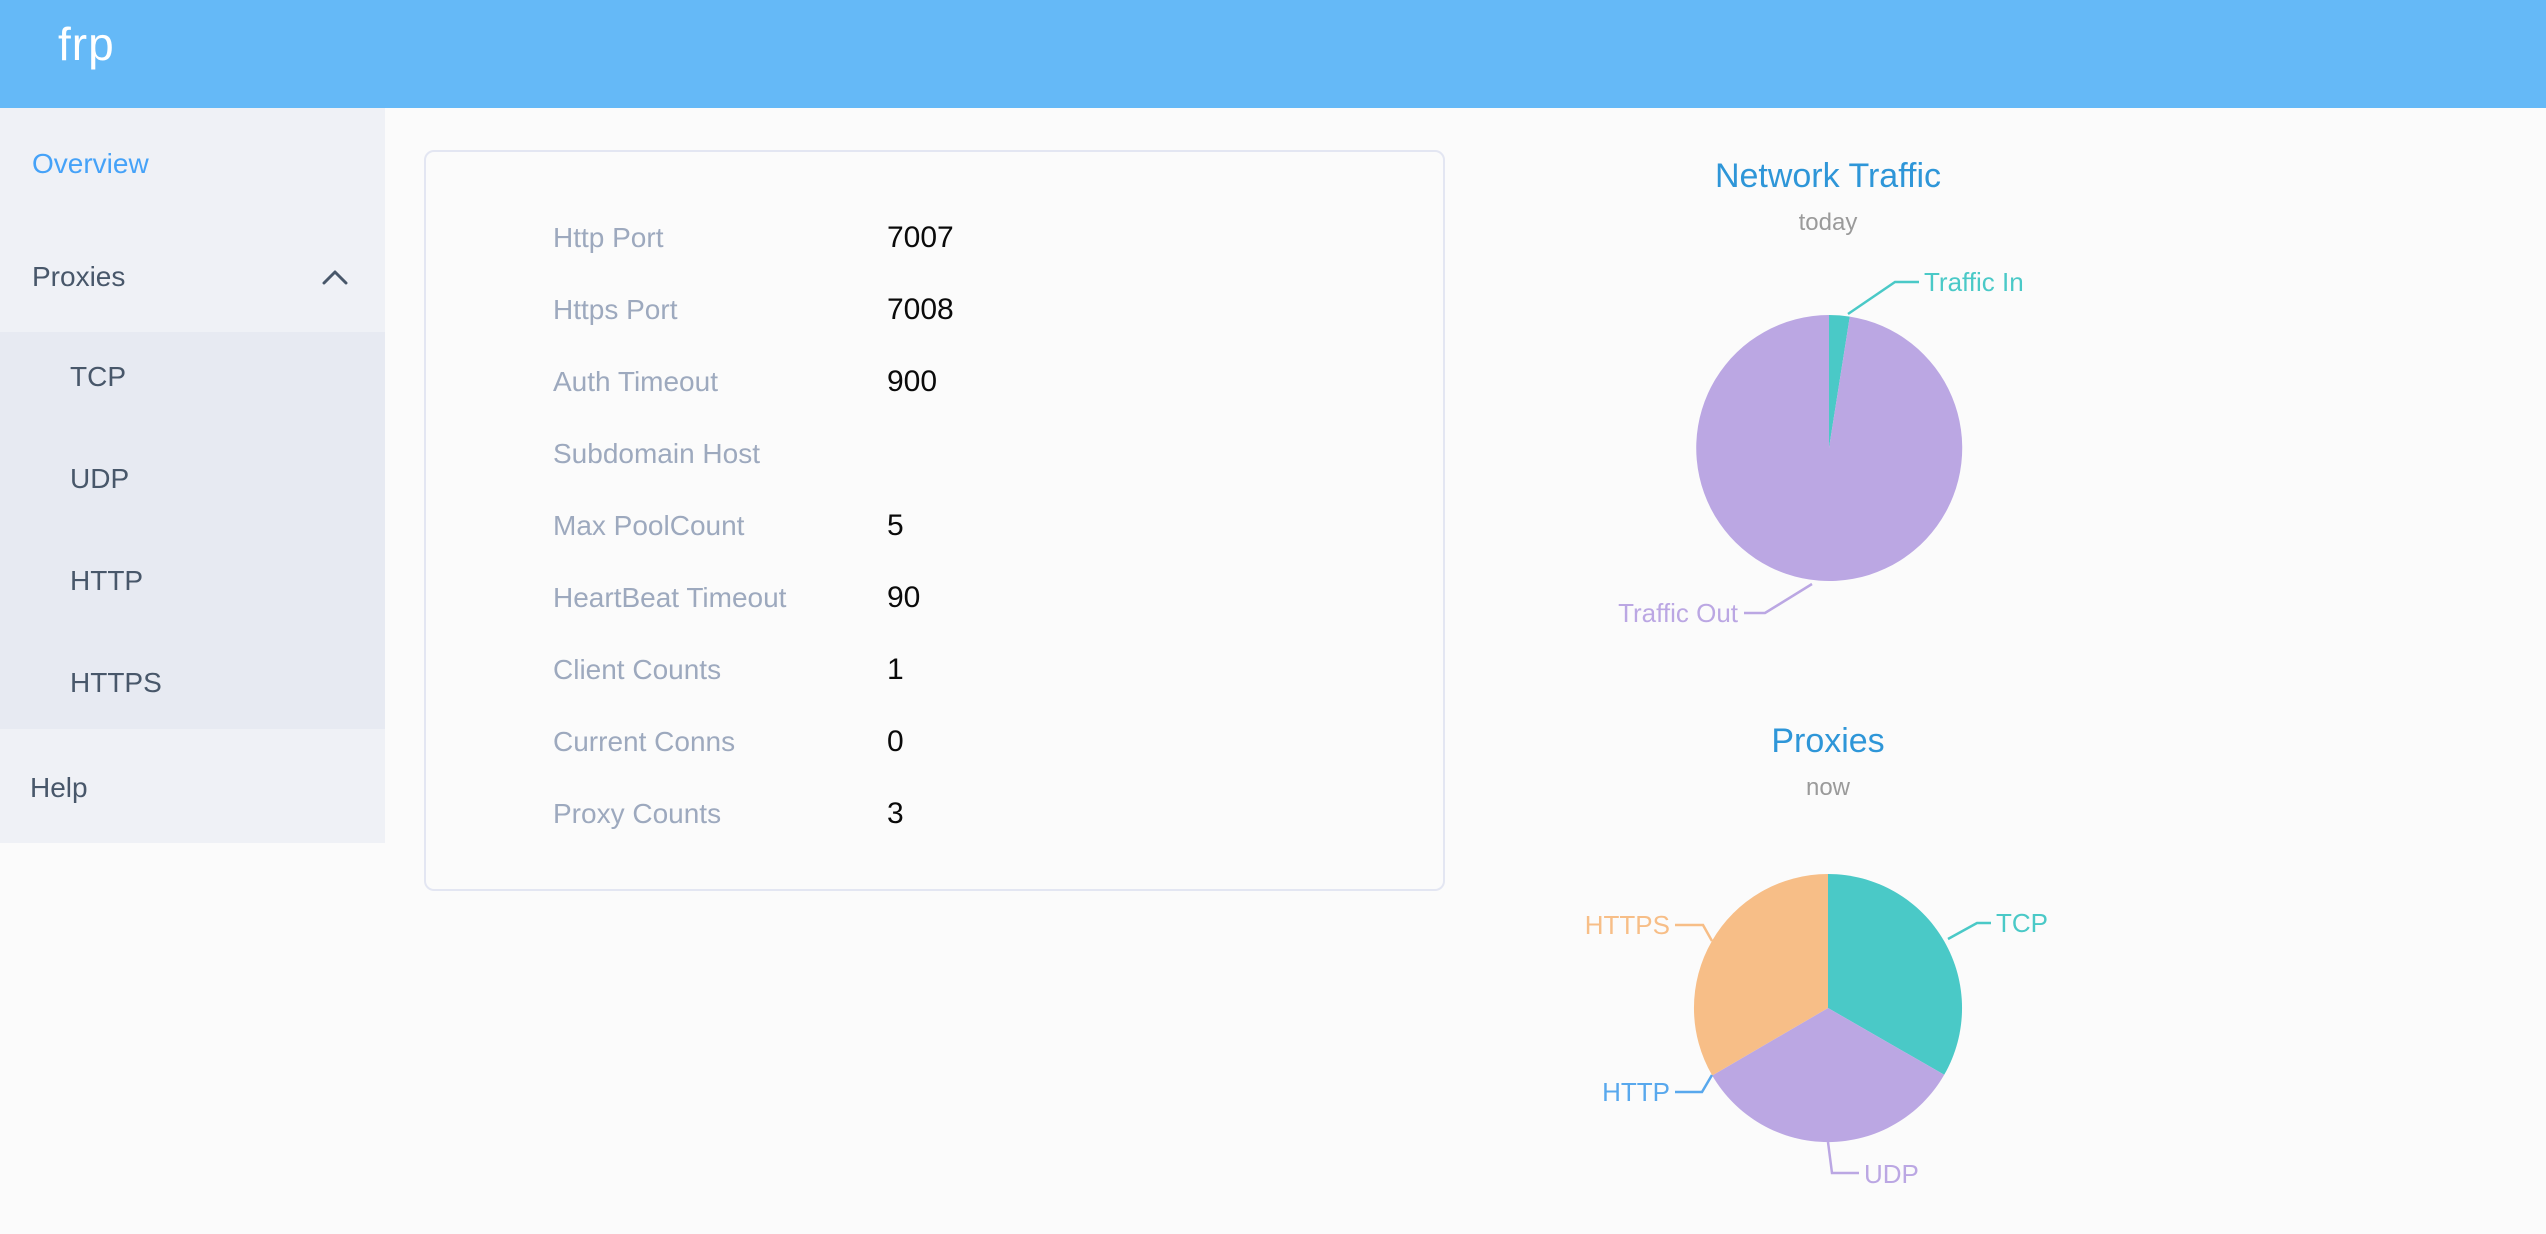  I want to click on pie-slice-udp, so click(1828, 1075).